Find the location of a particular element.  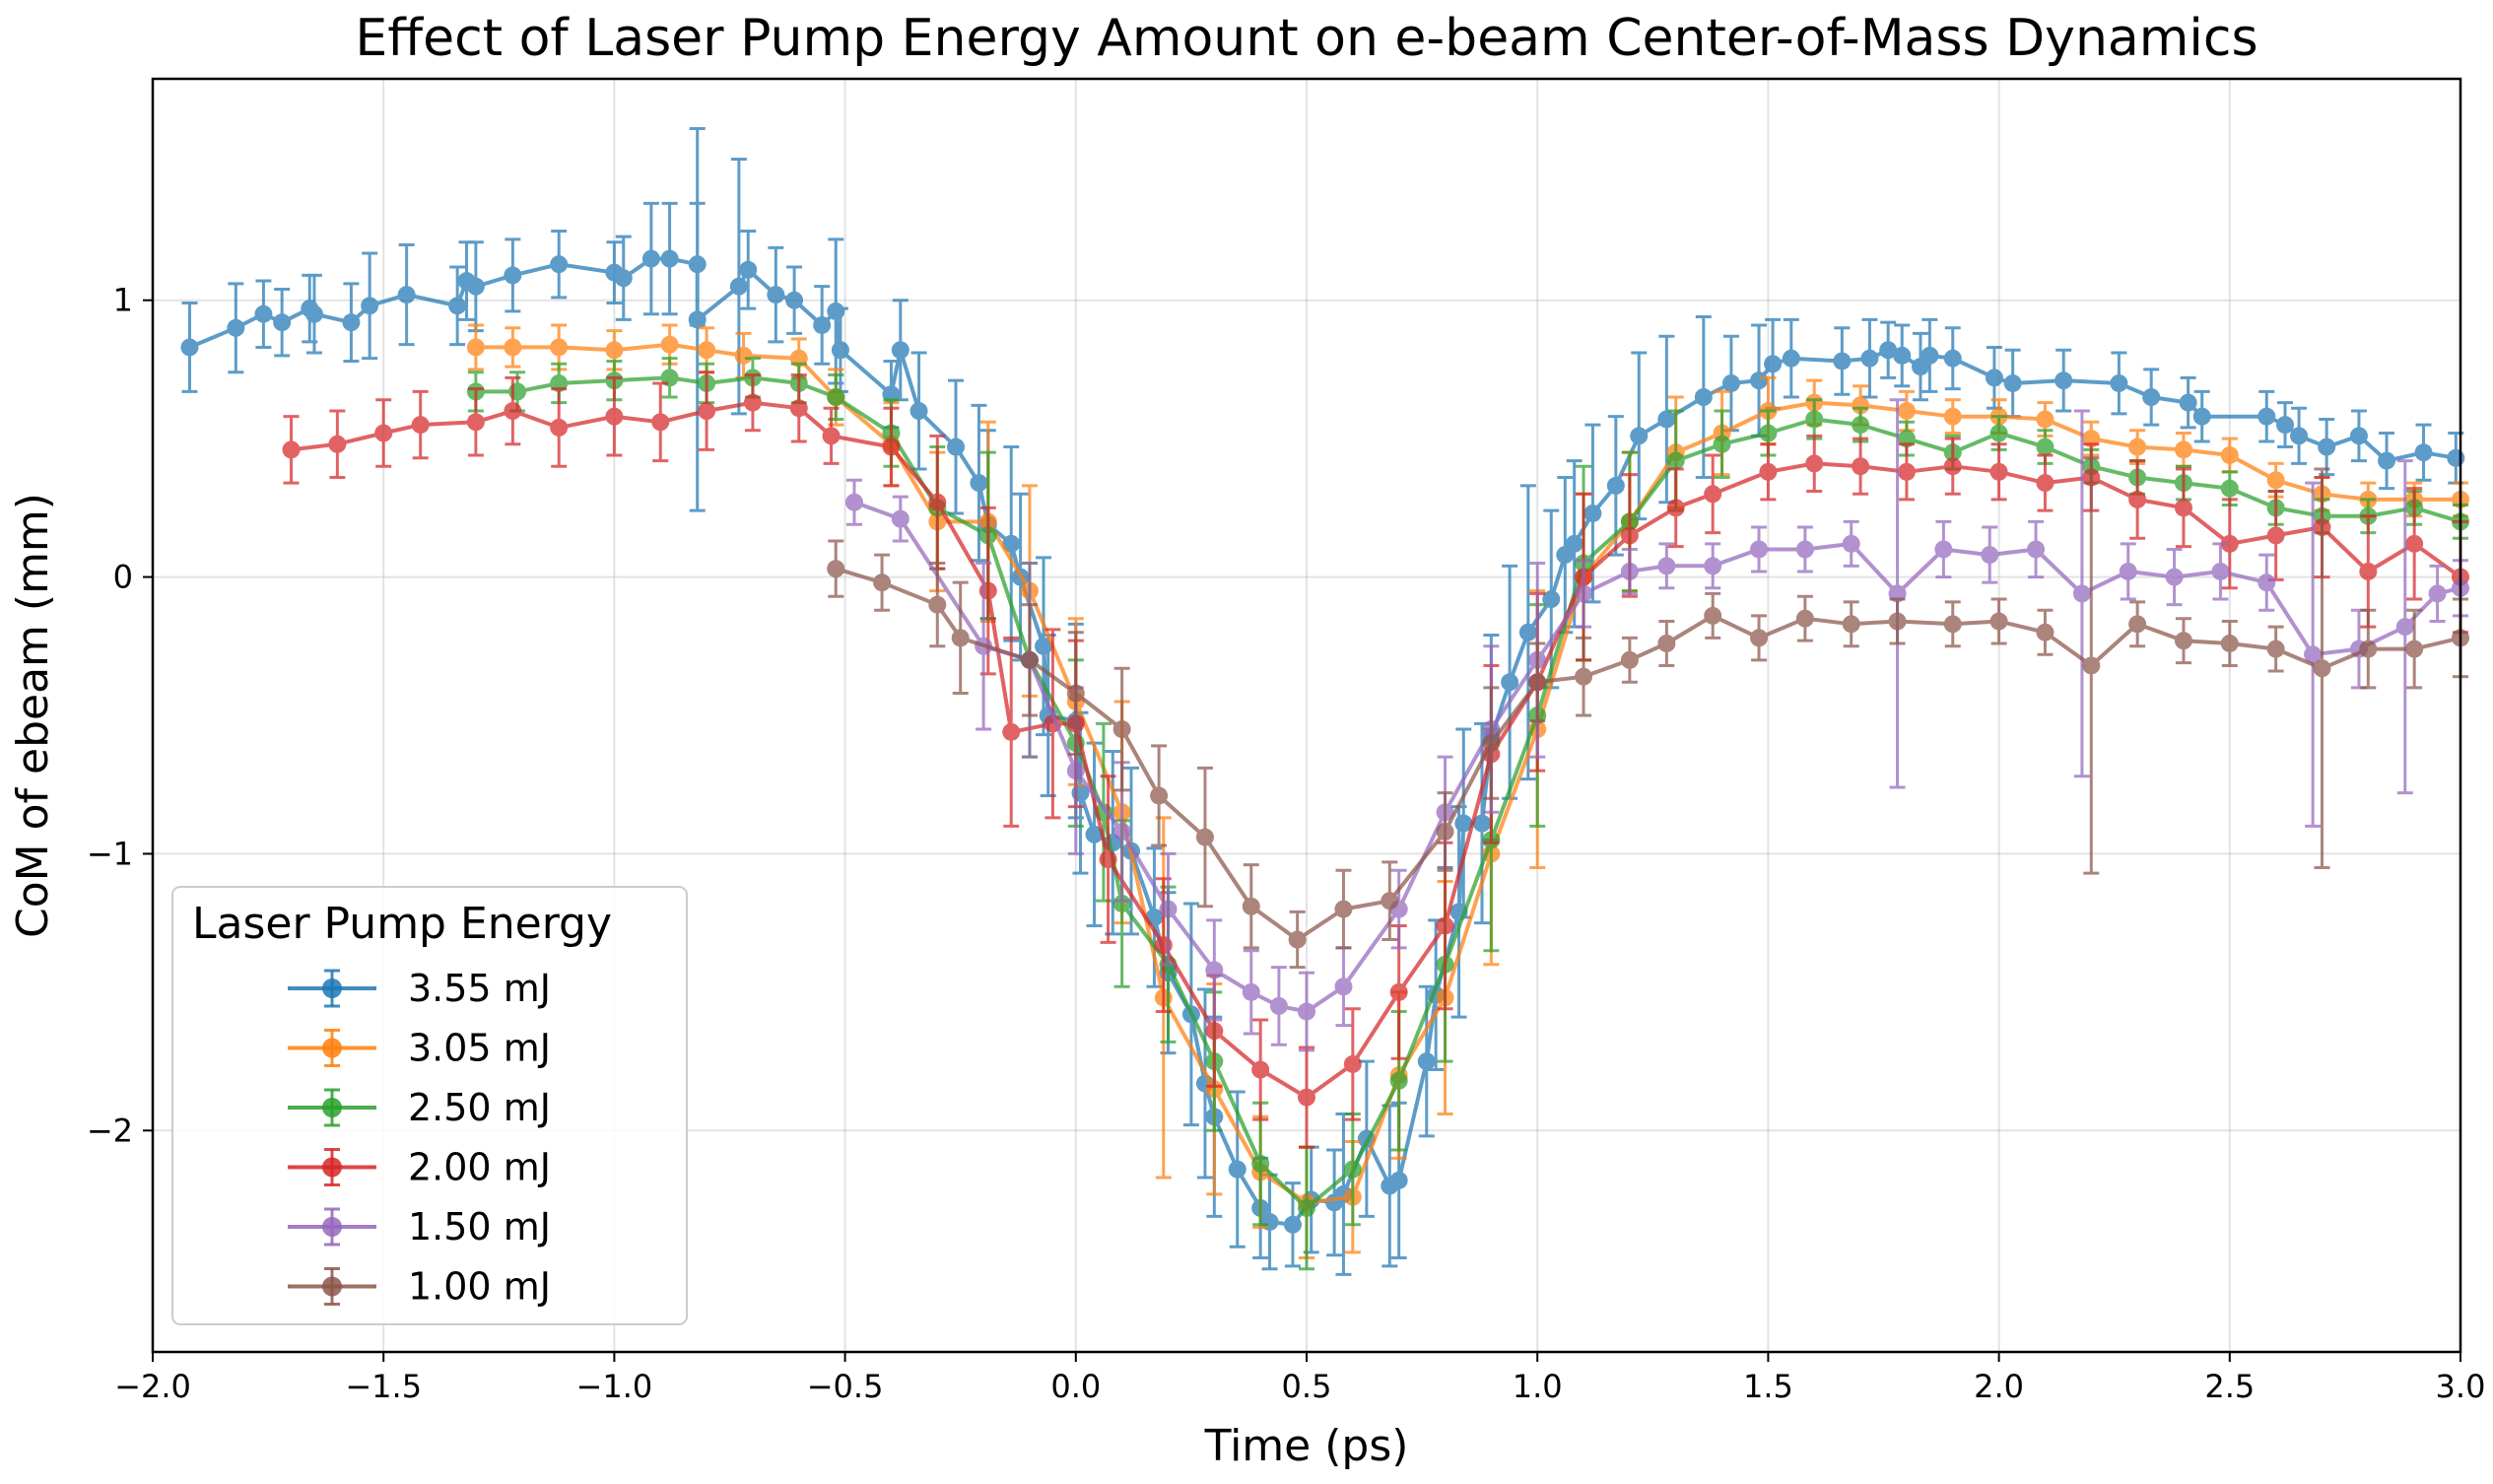

x-tick-label: 1.0 is located at coordinates (1538, 1386).